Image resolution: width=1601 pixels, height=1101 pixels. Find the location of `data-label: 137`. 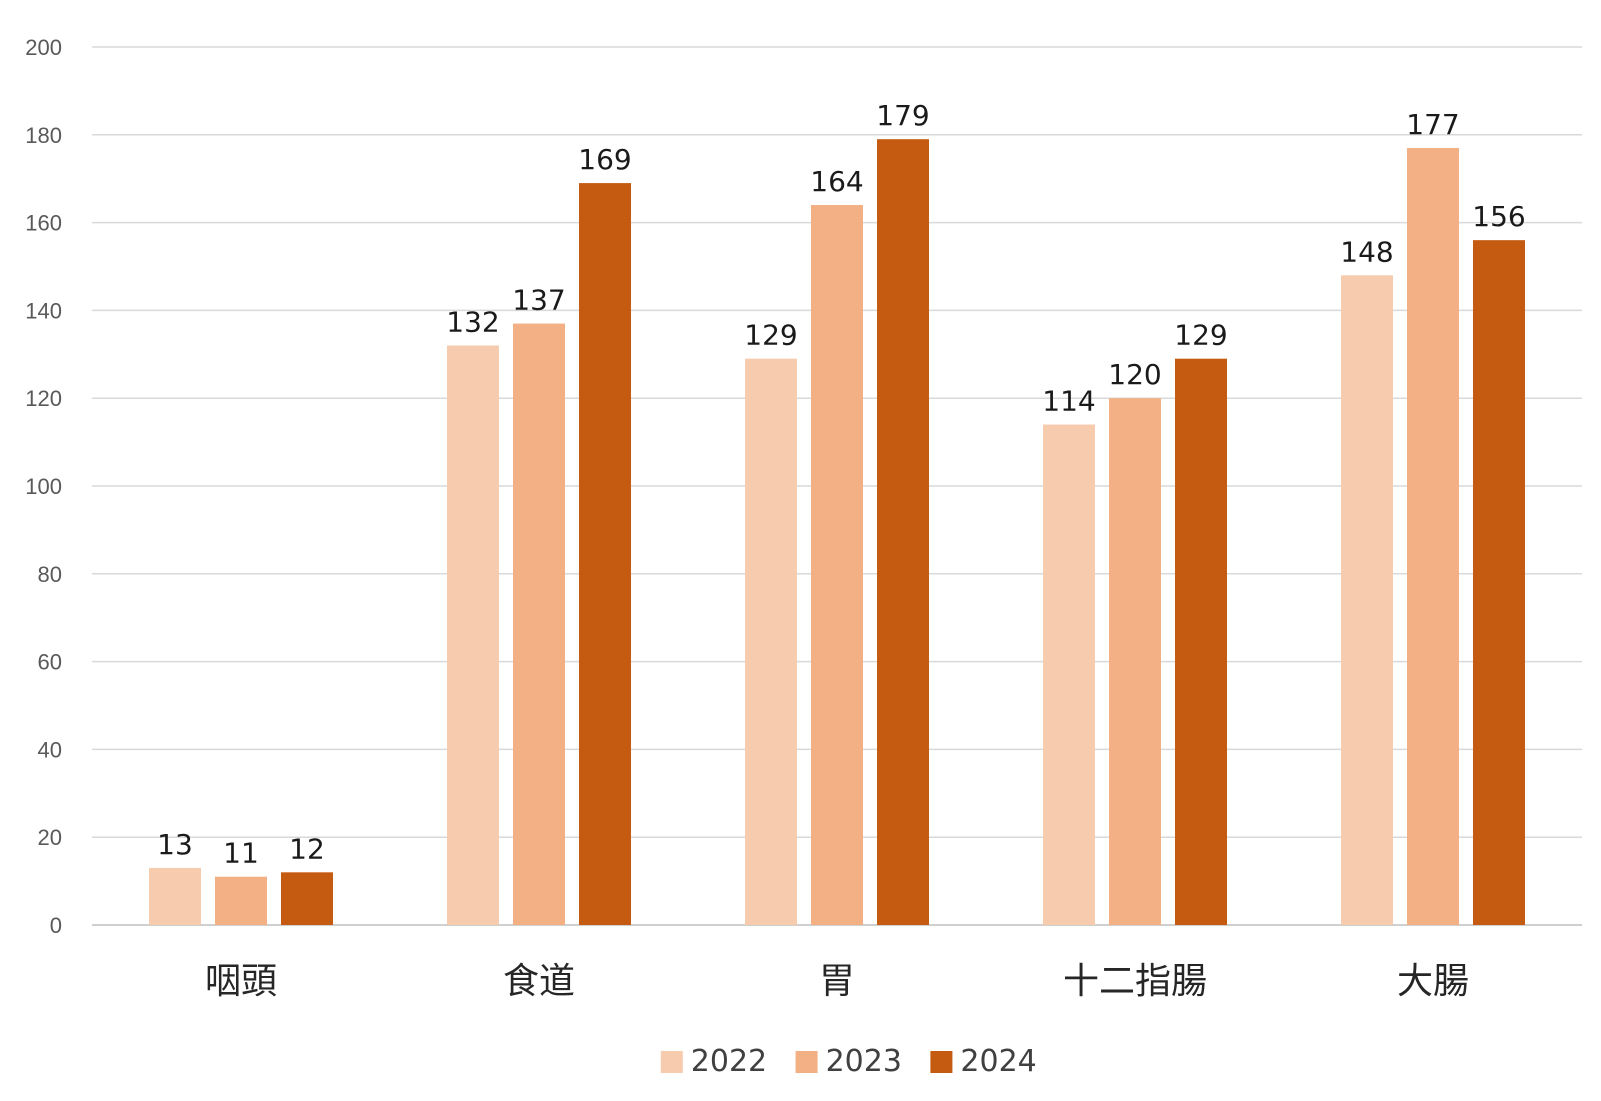

data-label: 137 is located at coordinates (538, 300).